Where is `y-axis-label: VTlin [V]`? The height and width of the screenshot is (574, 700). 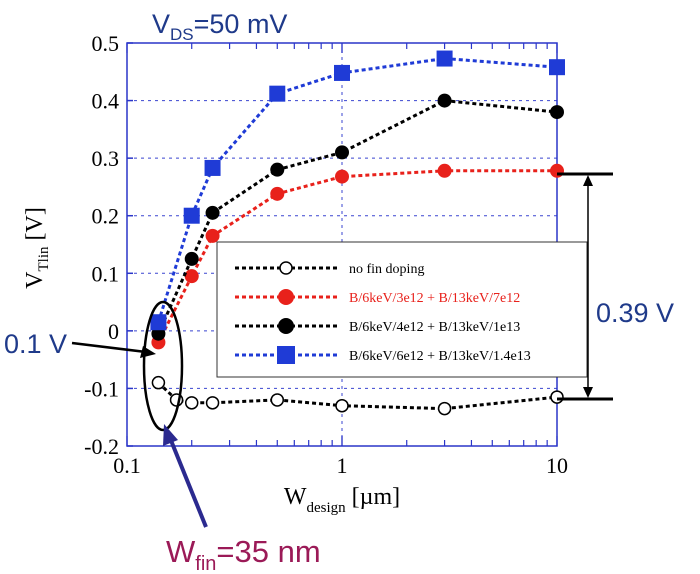
y-axis-label: VTlin [V] is located at coordinates (37, 248).